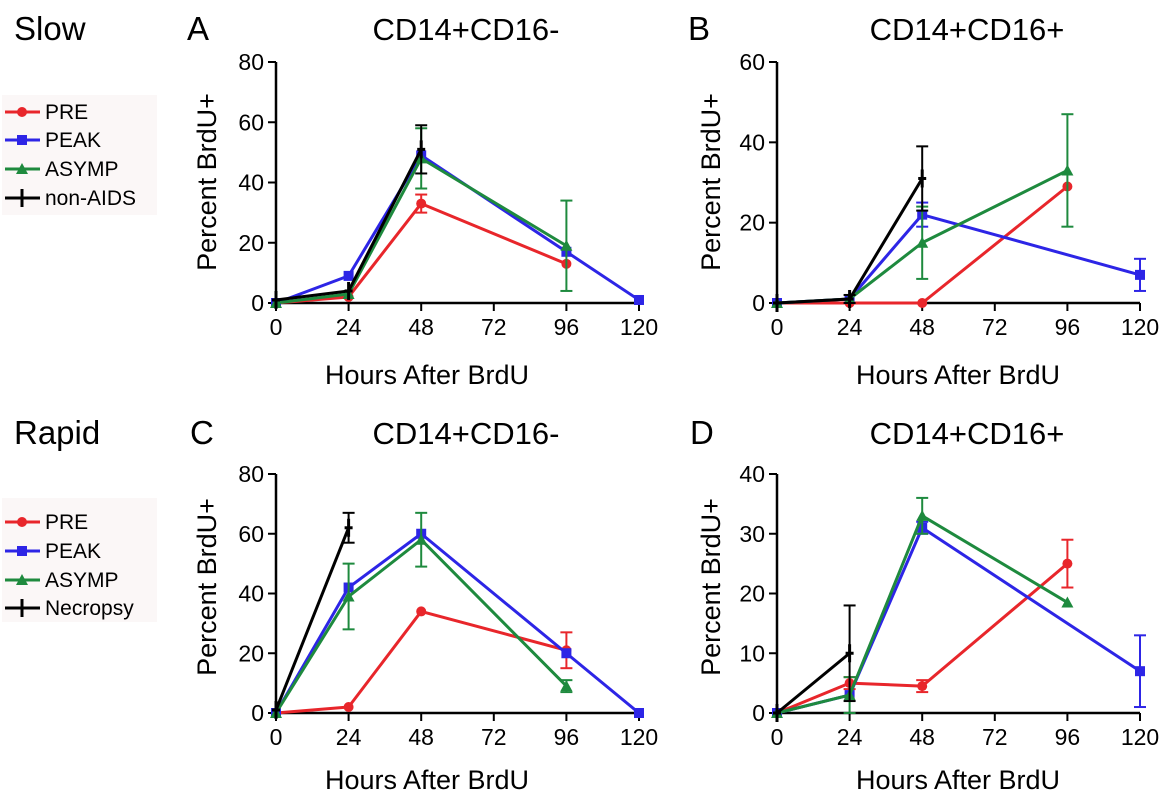  I want to click on series-line-asymp-a, so click(421, 230).